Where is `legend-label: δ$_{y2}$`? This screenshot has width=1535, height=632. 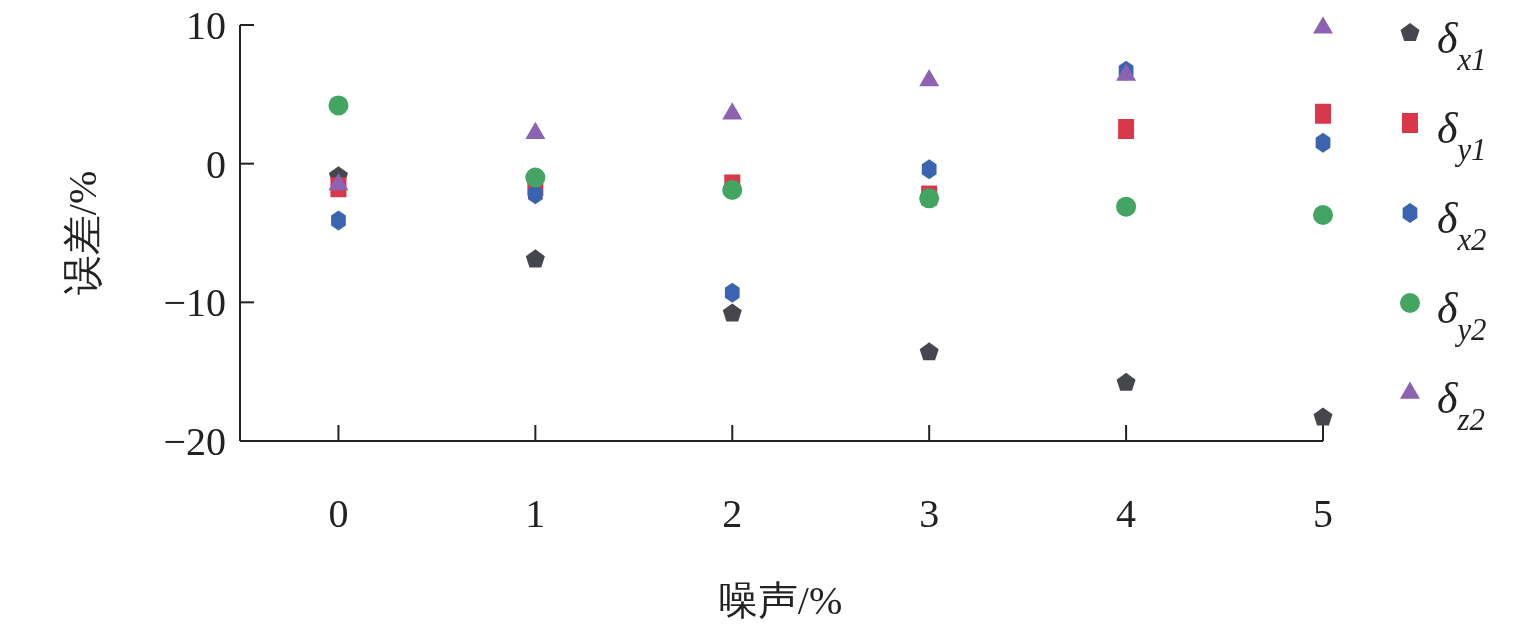 legend-label: δ$_{y2}$ is located at coordinates (1462, 315).